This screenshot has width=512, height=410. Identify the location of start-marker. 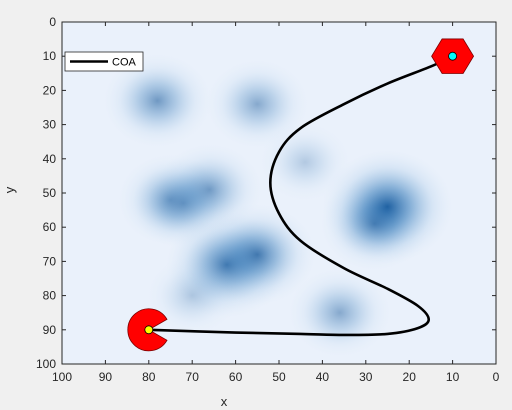
(147, 330).